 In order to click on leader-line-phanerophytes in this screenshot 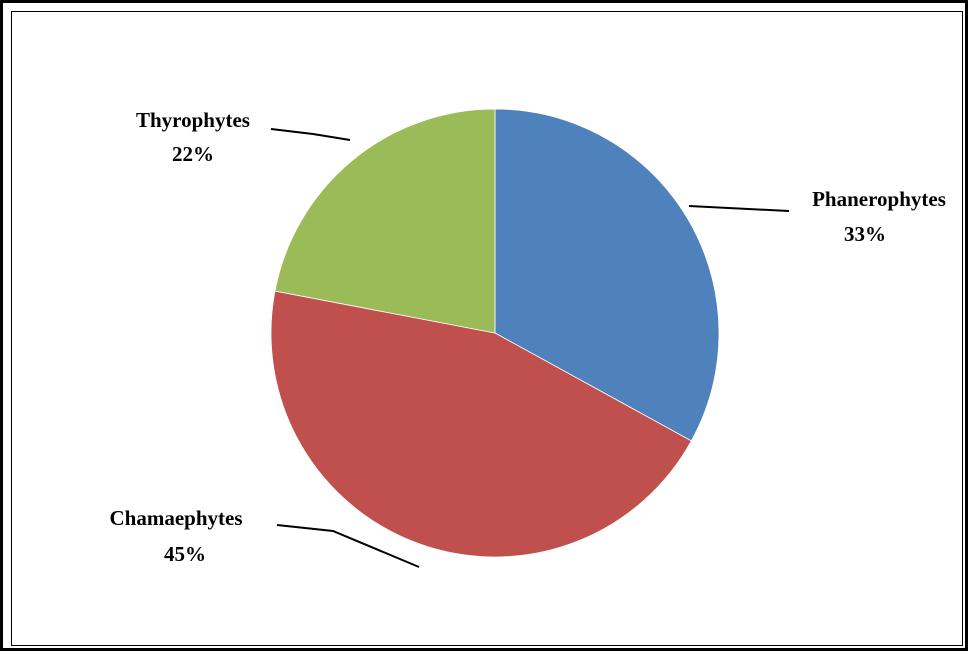, I will do `click(739, 208)`.